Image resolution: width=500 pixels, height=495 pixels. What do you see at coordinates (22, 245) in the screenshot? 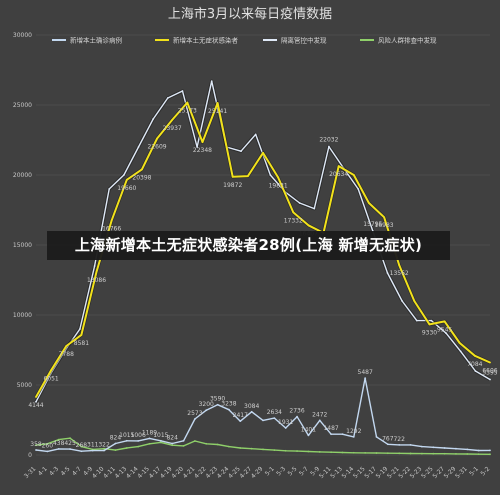
I see `y-axis: 0 5000 10000 15000 20000 25000 30000` at bounding box center [22, 245].